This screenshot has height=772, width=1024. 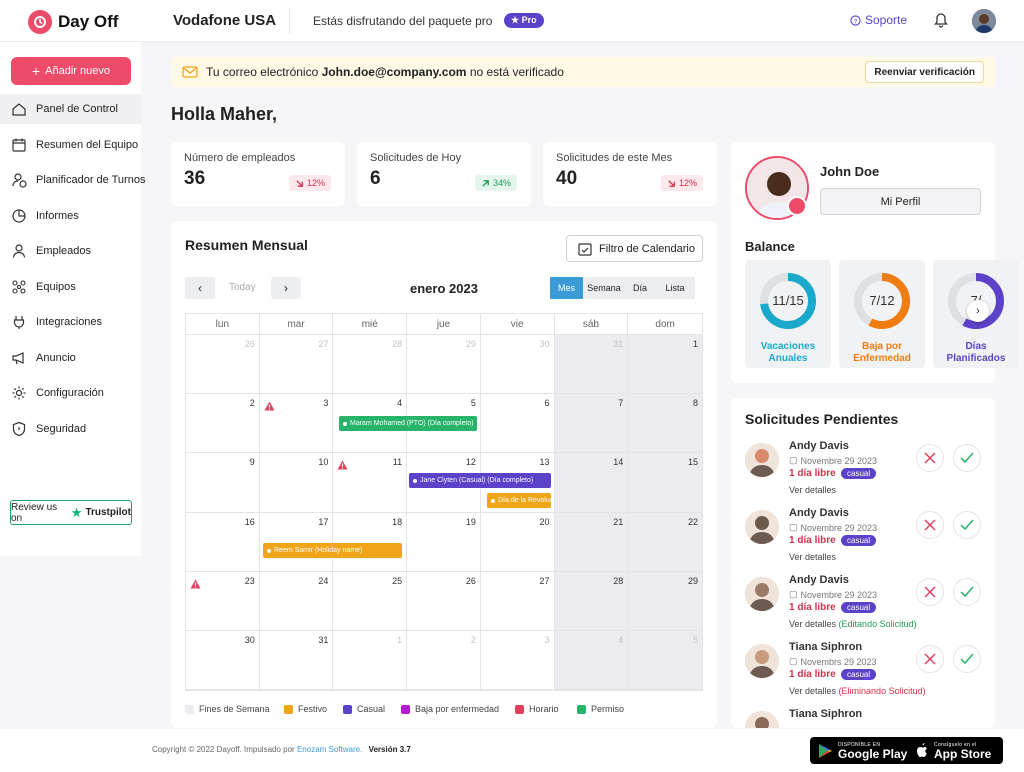 I want to click on notification-bell-icon, so click(x=941, y=21).